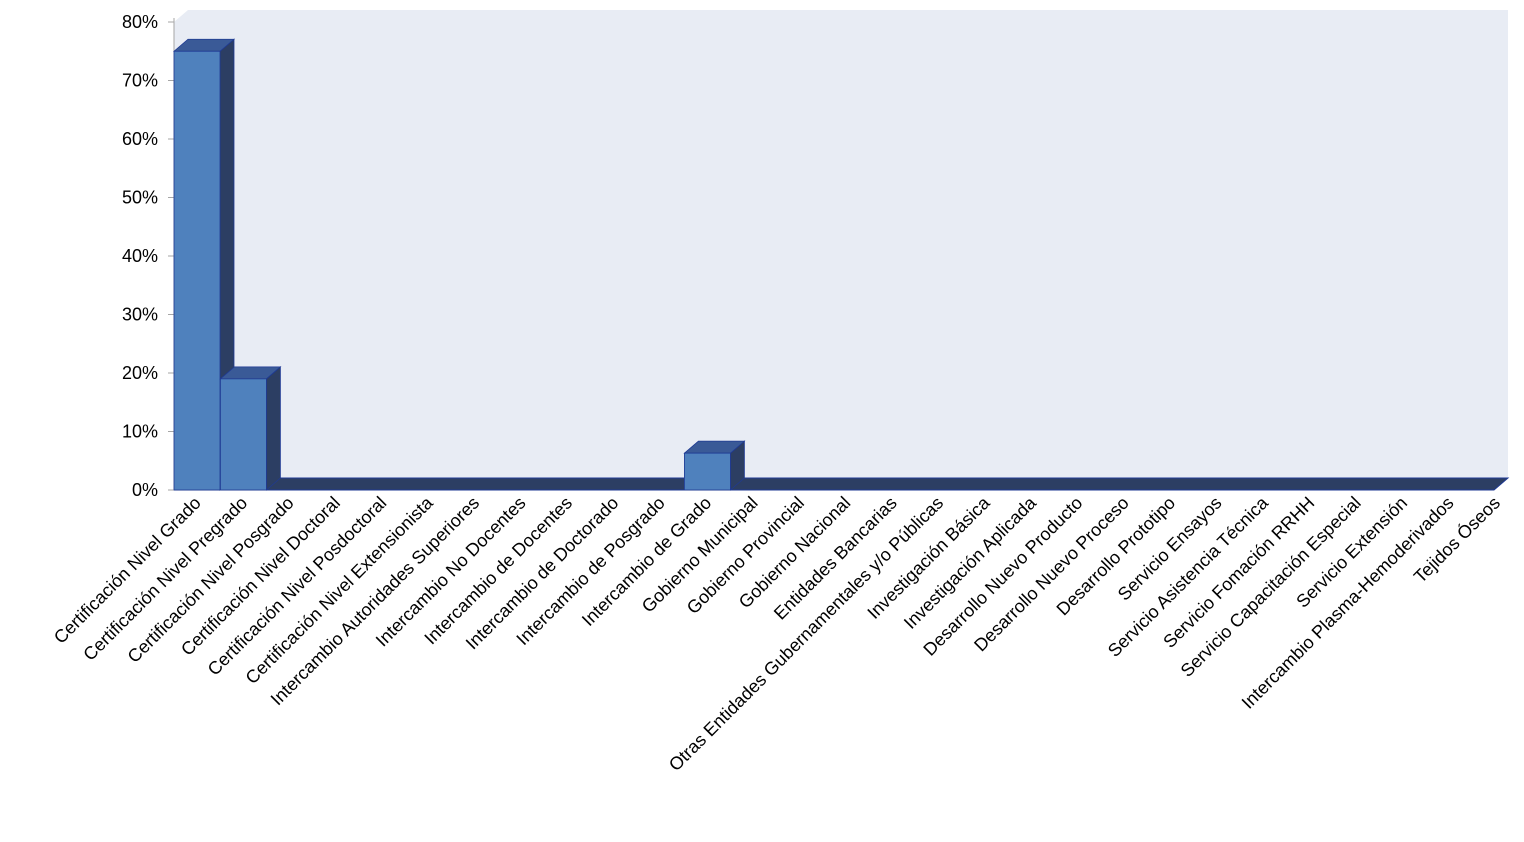 Image resolution: width=1524 pixels, height=842 pixels. Describe the element at coordinates (140, 256) in the screenshot. I see `y-tick-label: 40%` at that location.